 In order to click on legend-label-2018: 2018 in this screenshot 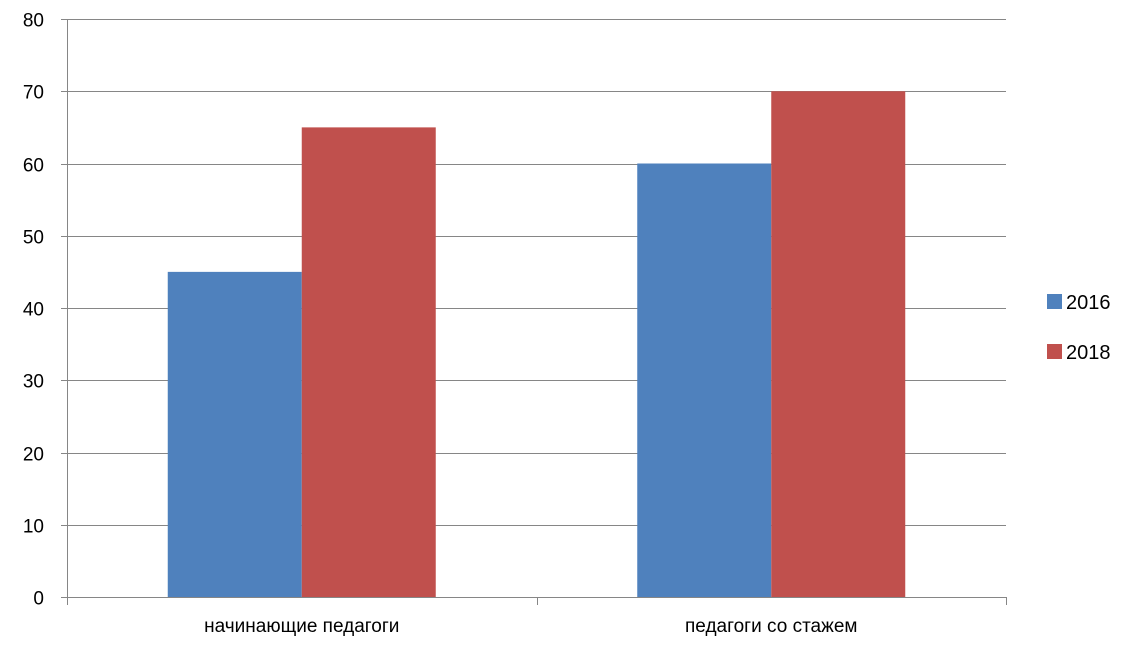, I will do `click(1088, 353)`.